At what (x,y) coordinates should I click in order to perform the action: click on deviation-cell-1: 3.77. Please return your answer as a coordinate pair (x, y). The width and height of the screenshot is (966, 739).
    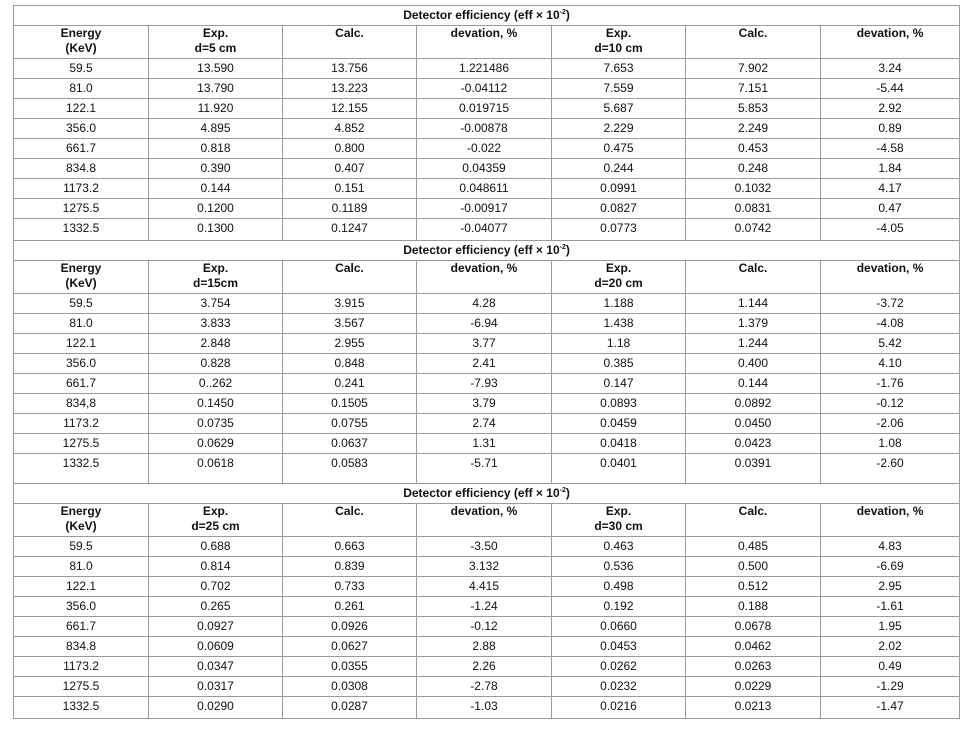
    Looking at the image, I should click on (484, 343).